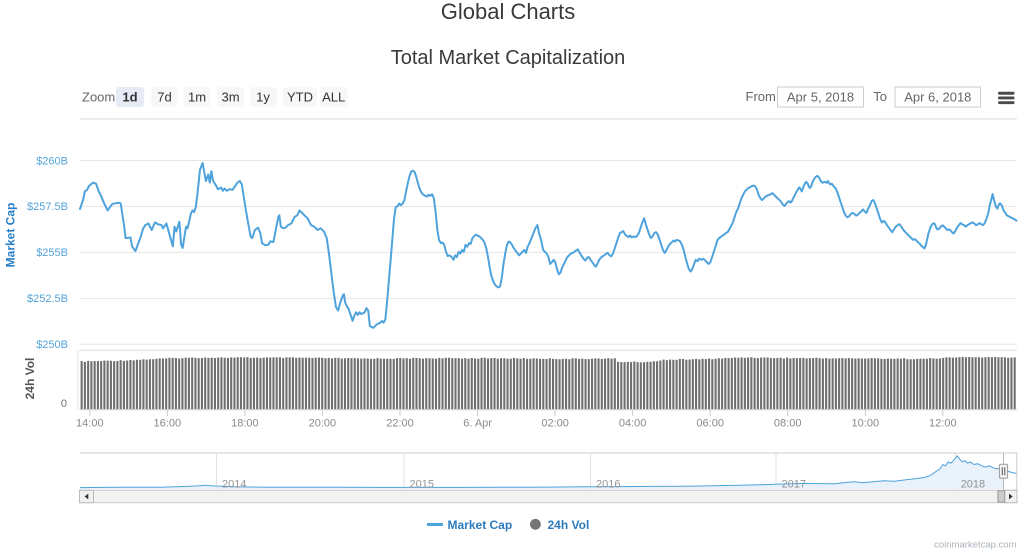  I want to click on svg-text: 7d, so click(164, 97).